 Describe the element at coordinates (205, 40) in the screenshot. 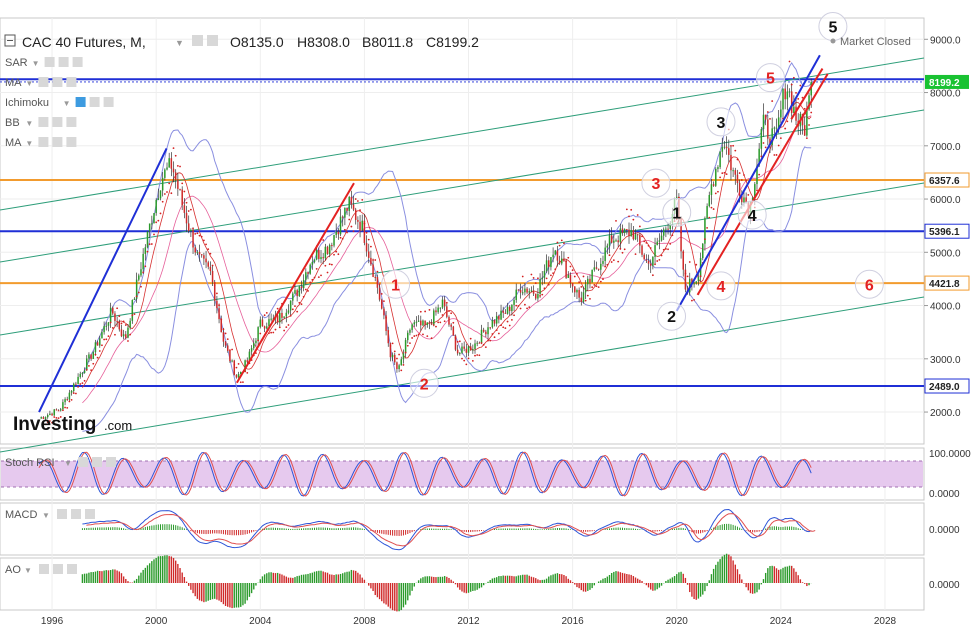

I see `header-tools` at that location.